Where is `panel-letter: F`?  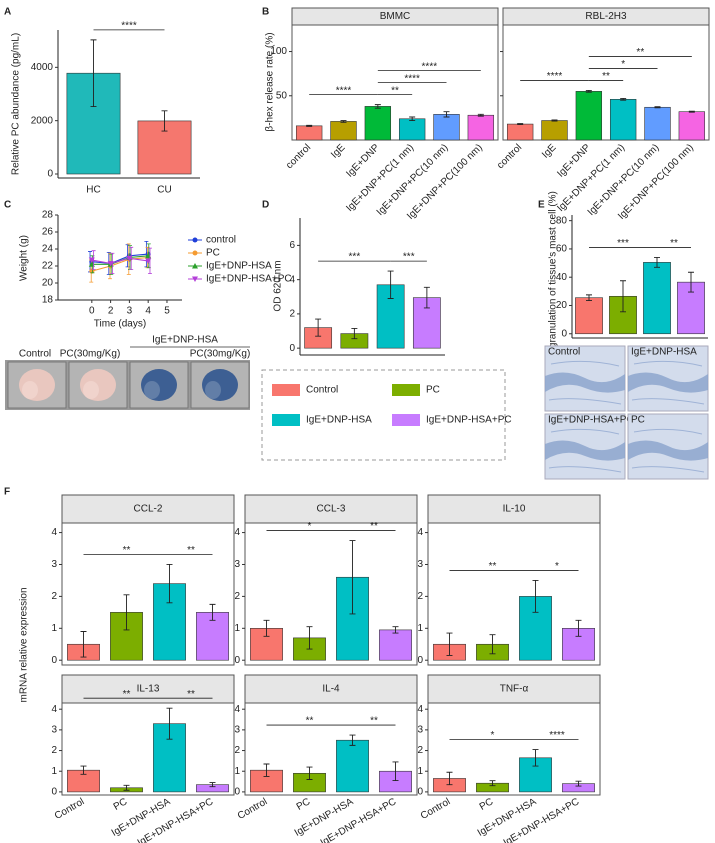 panel-letter: F is located at coordinates (7, 492).